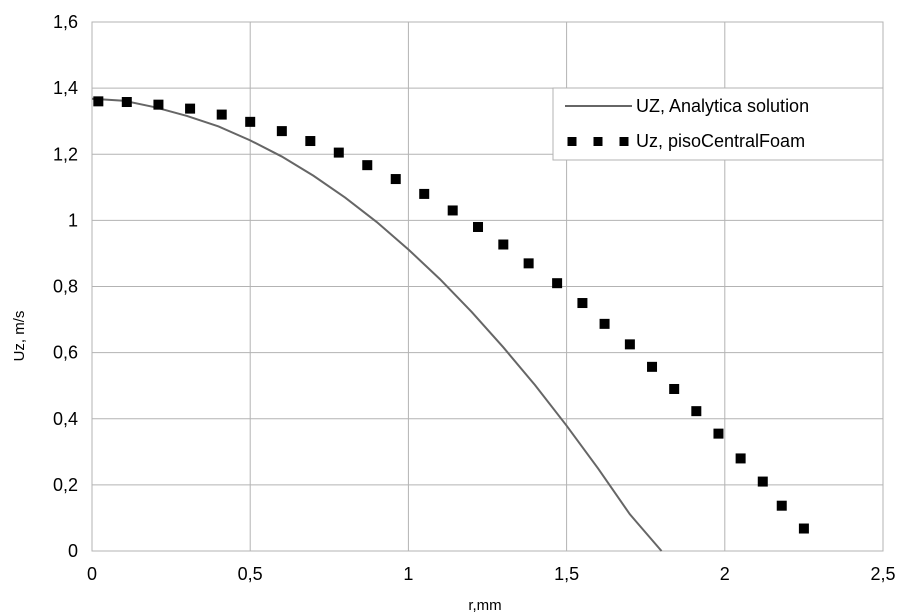 The height and width of the screenshot is (615, 903). Describe the element at coordinates (725, 574) in the screenshot. I see `x-tick-label: 2` at that location.